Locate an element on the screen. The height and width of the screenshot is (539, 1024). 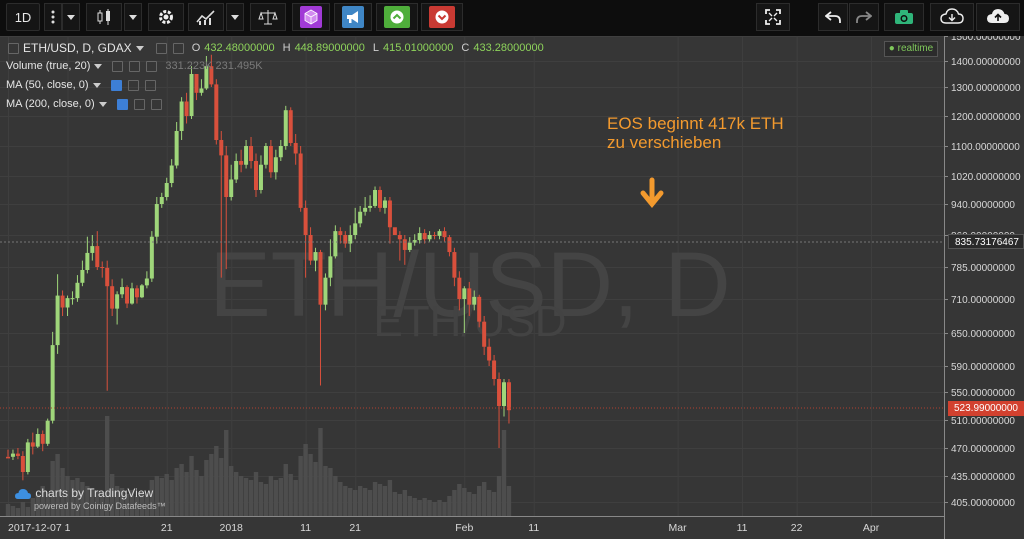
cloud-download-icon is located at coordinates (952, 17).